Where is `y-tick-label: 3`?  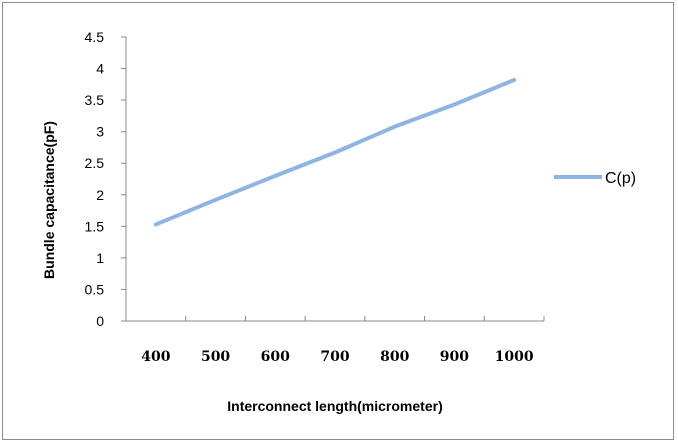
y-tick-label: 3 is located at coordinates (100, 132).